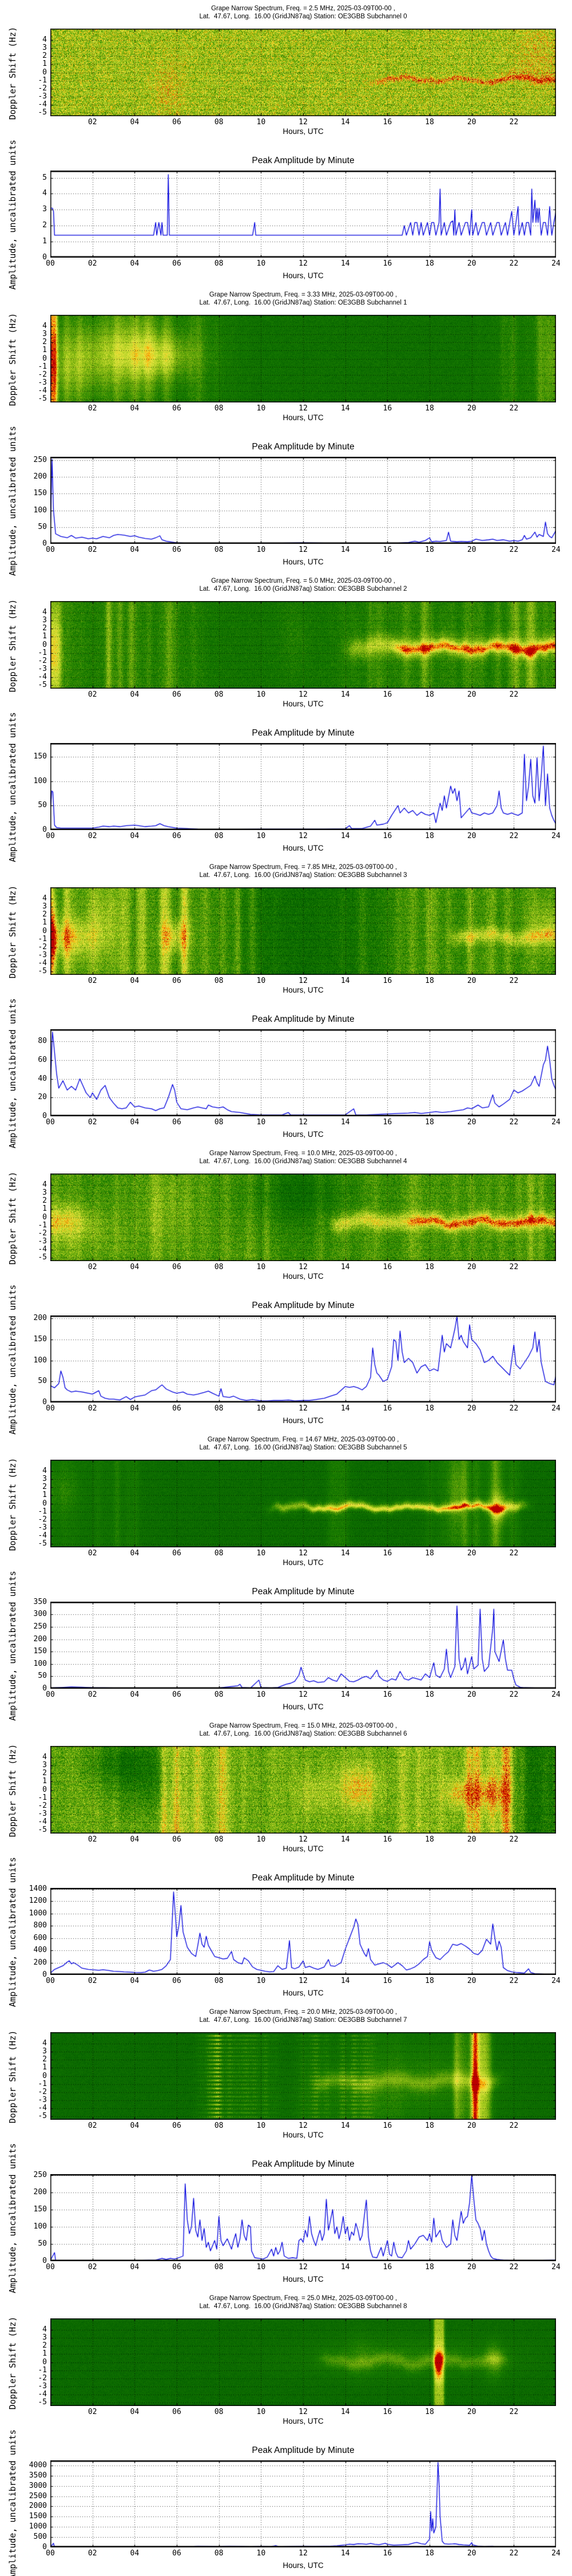 The width and height of the screenshot is (572, 2576). I want to click on amplitude-y-tick-label: 50, so click(42, 526).